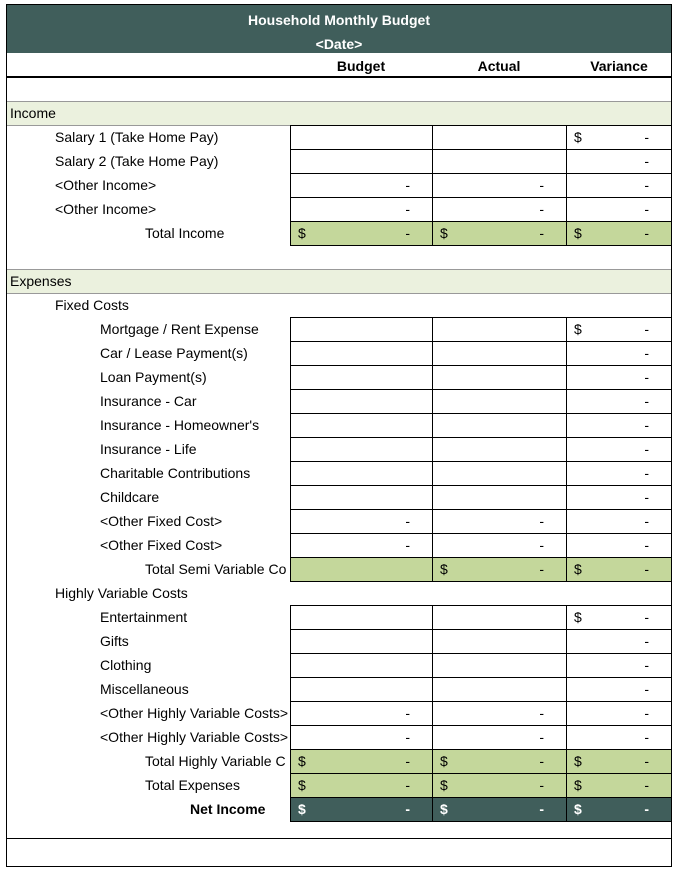 Image resolution: width=680 pixels, height=871 pixels. What do you see at coordinates (339, 29) in the screenshot?
I see `title-band` at bounding box center [339, 29].